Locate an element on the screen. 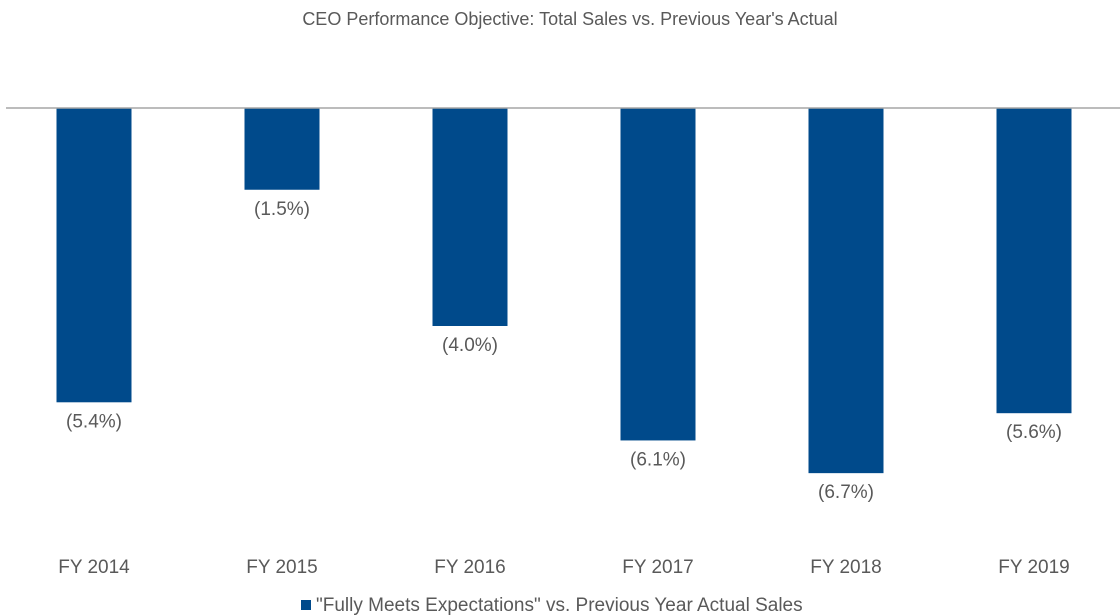 This screenshot has height=616, width=1120. data-label: (4.0%) is located at coordinates (470, 345).